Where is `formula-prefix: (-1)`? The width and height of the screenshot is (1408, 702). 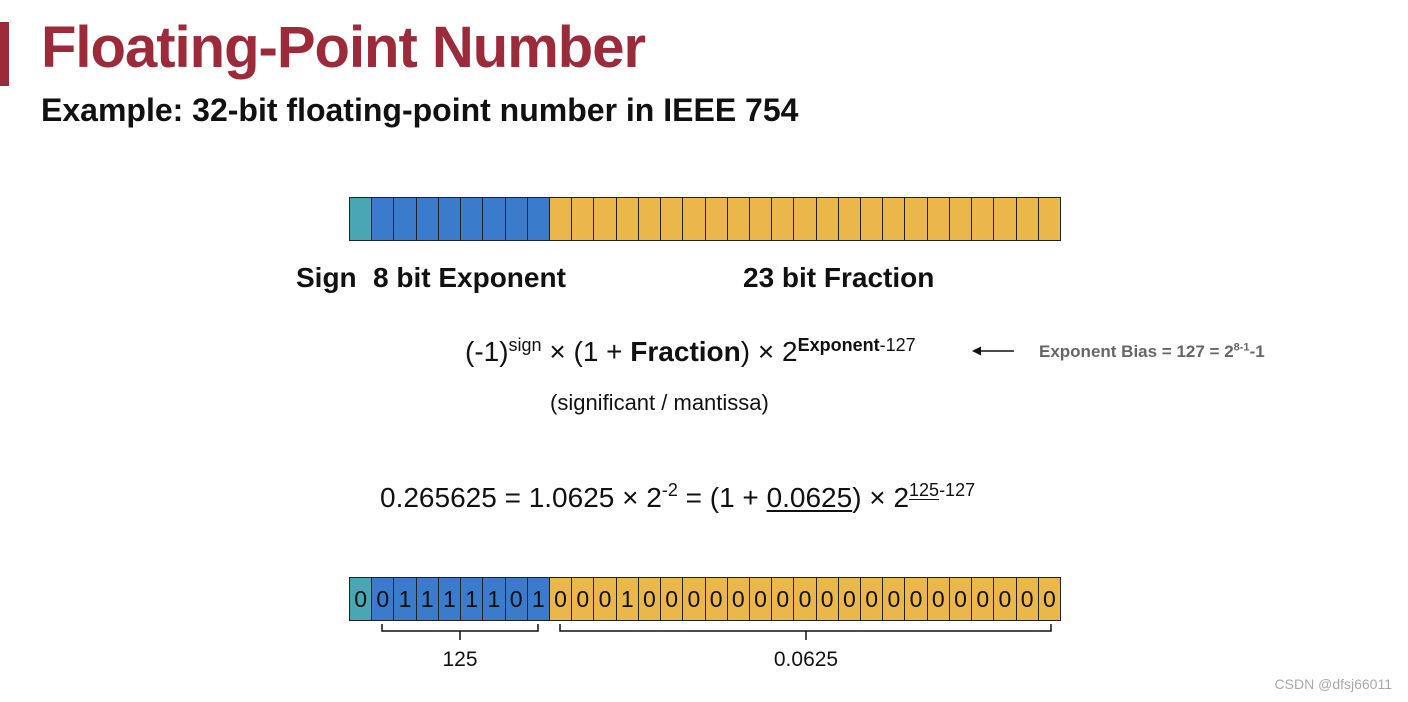 formula-prefix: (-1) is located at coordinates (487, 351).